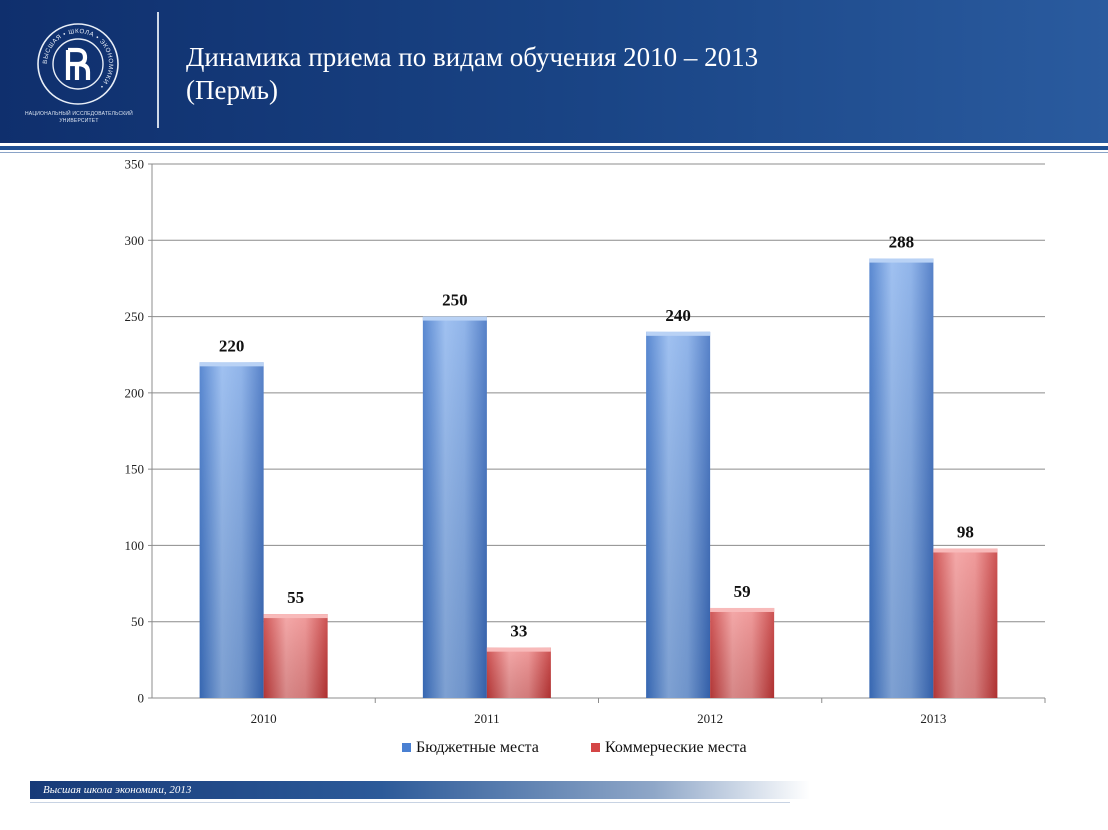  Describe the element at coordinates (141, 698) in the screenshot. I see `y-tick-label: 0` at that location.